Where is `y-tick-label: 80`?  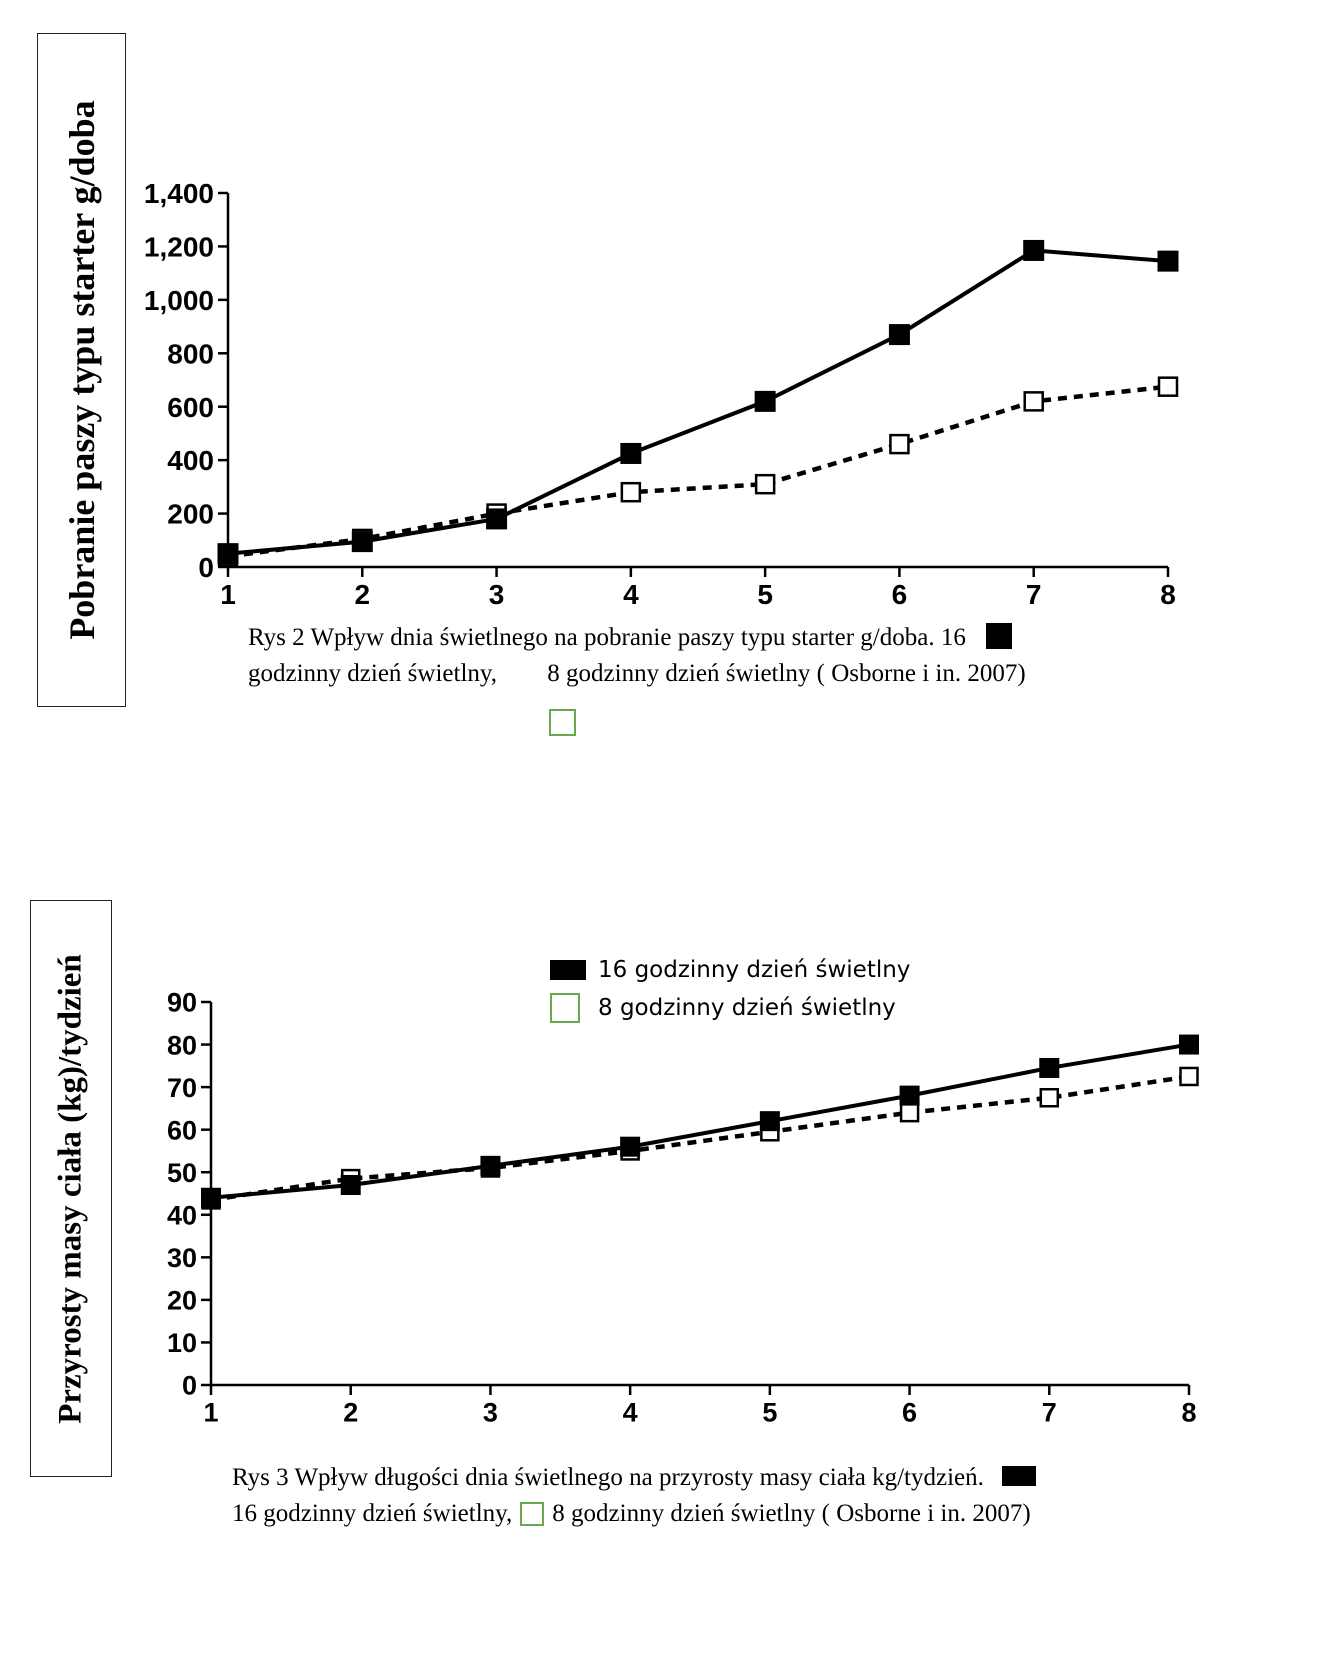
y-tick-label: 80 is located at coordinates (182, 1045).